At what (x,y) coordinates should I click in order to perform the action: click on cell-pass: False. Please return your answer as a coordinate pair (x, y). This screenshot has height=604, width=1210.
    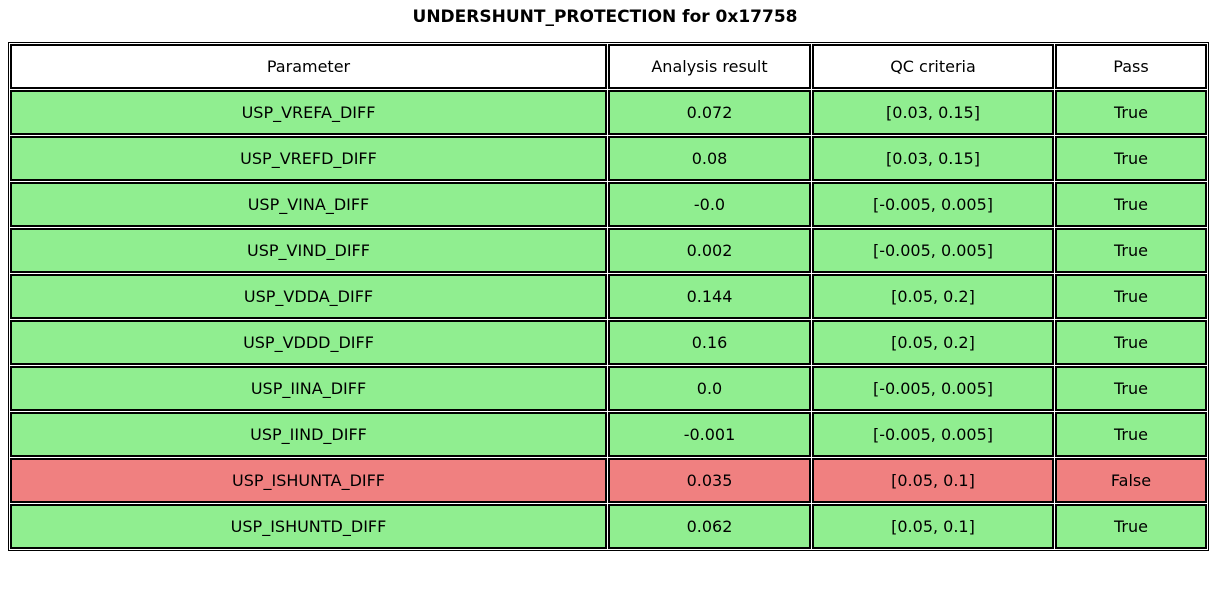
    Looking at the image, I should click on (1131, 480).